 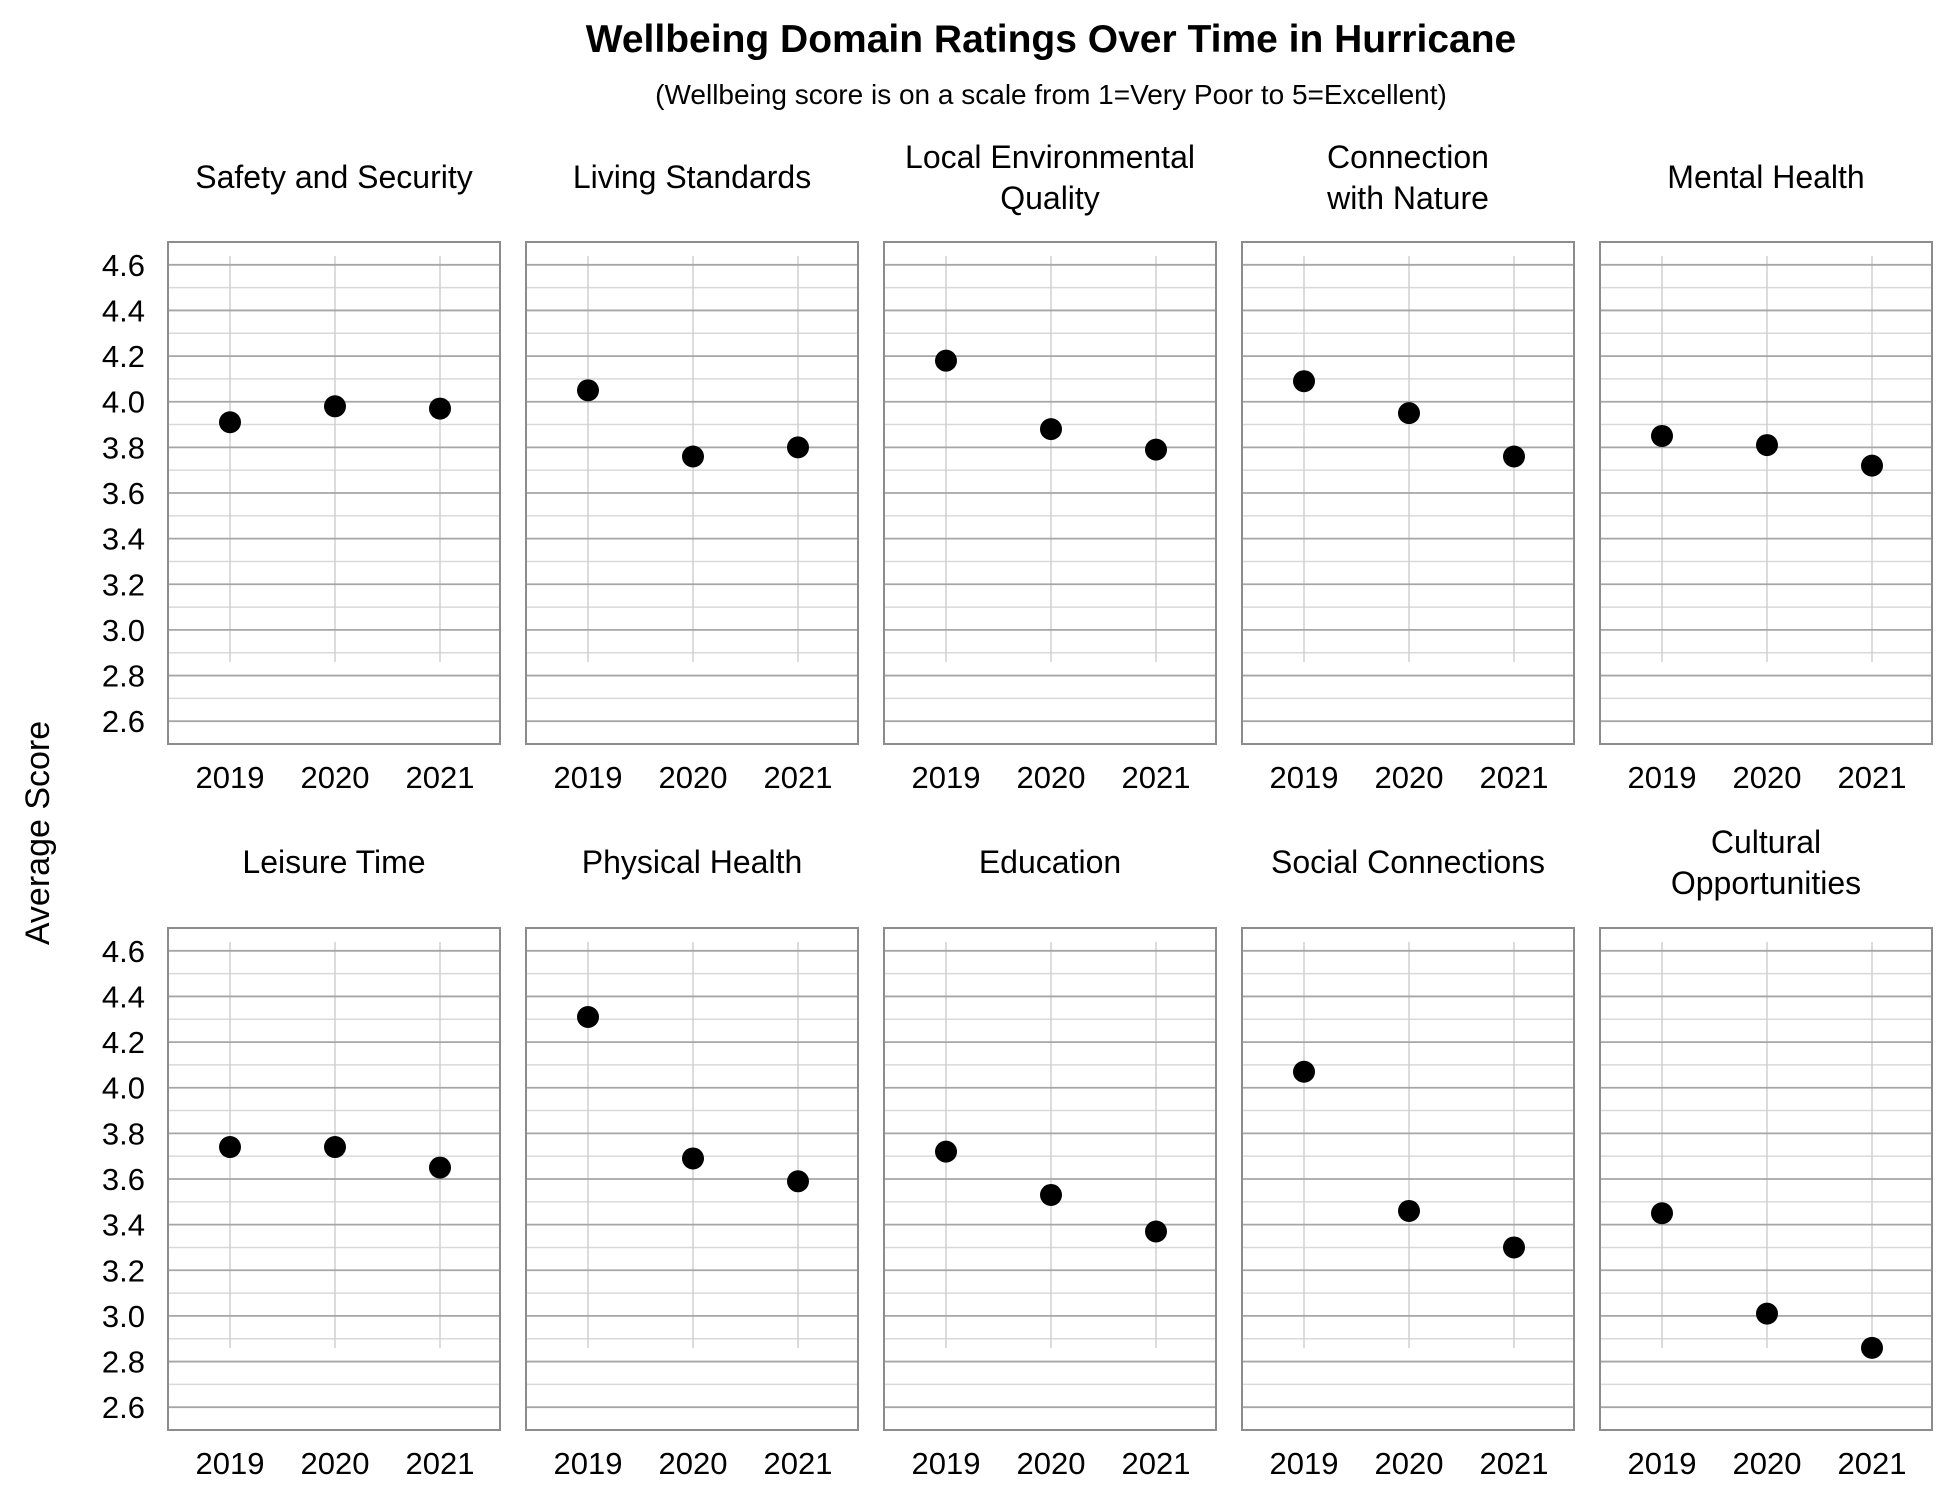 I want to click on panel: Local Environmental Quality 2019 2020 2021, so click(x=1050, y=467).